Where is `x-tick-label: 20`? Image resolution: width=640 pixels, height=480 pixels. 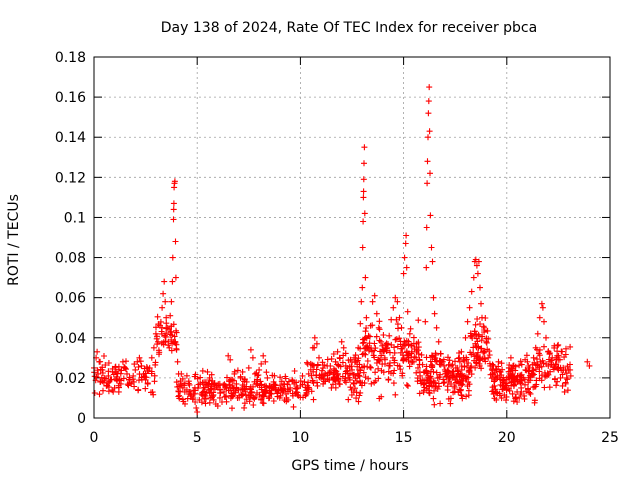 x-tick-label: 20 is located at coordinates (507, 438).